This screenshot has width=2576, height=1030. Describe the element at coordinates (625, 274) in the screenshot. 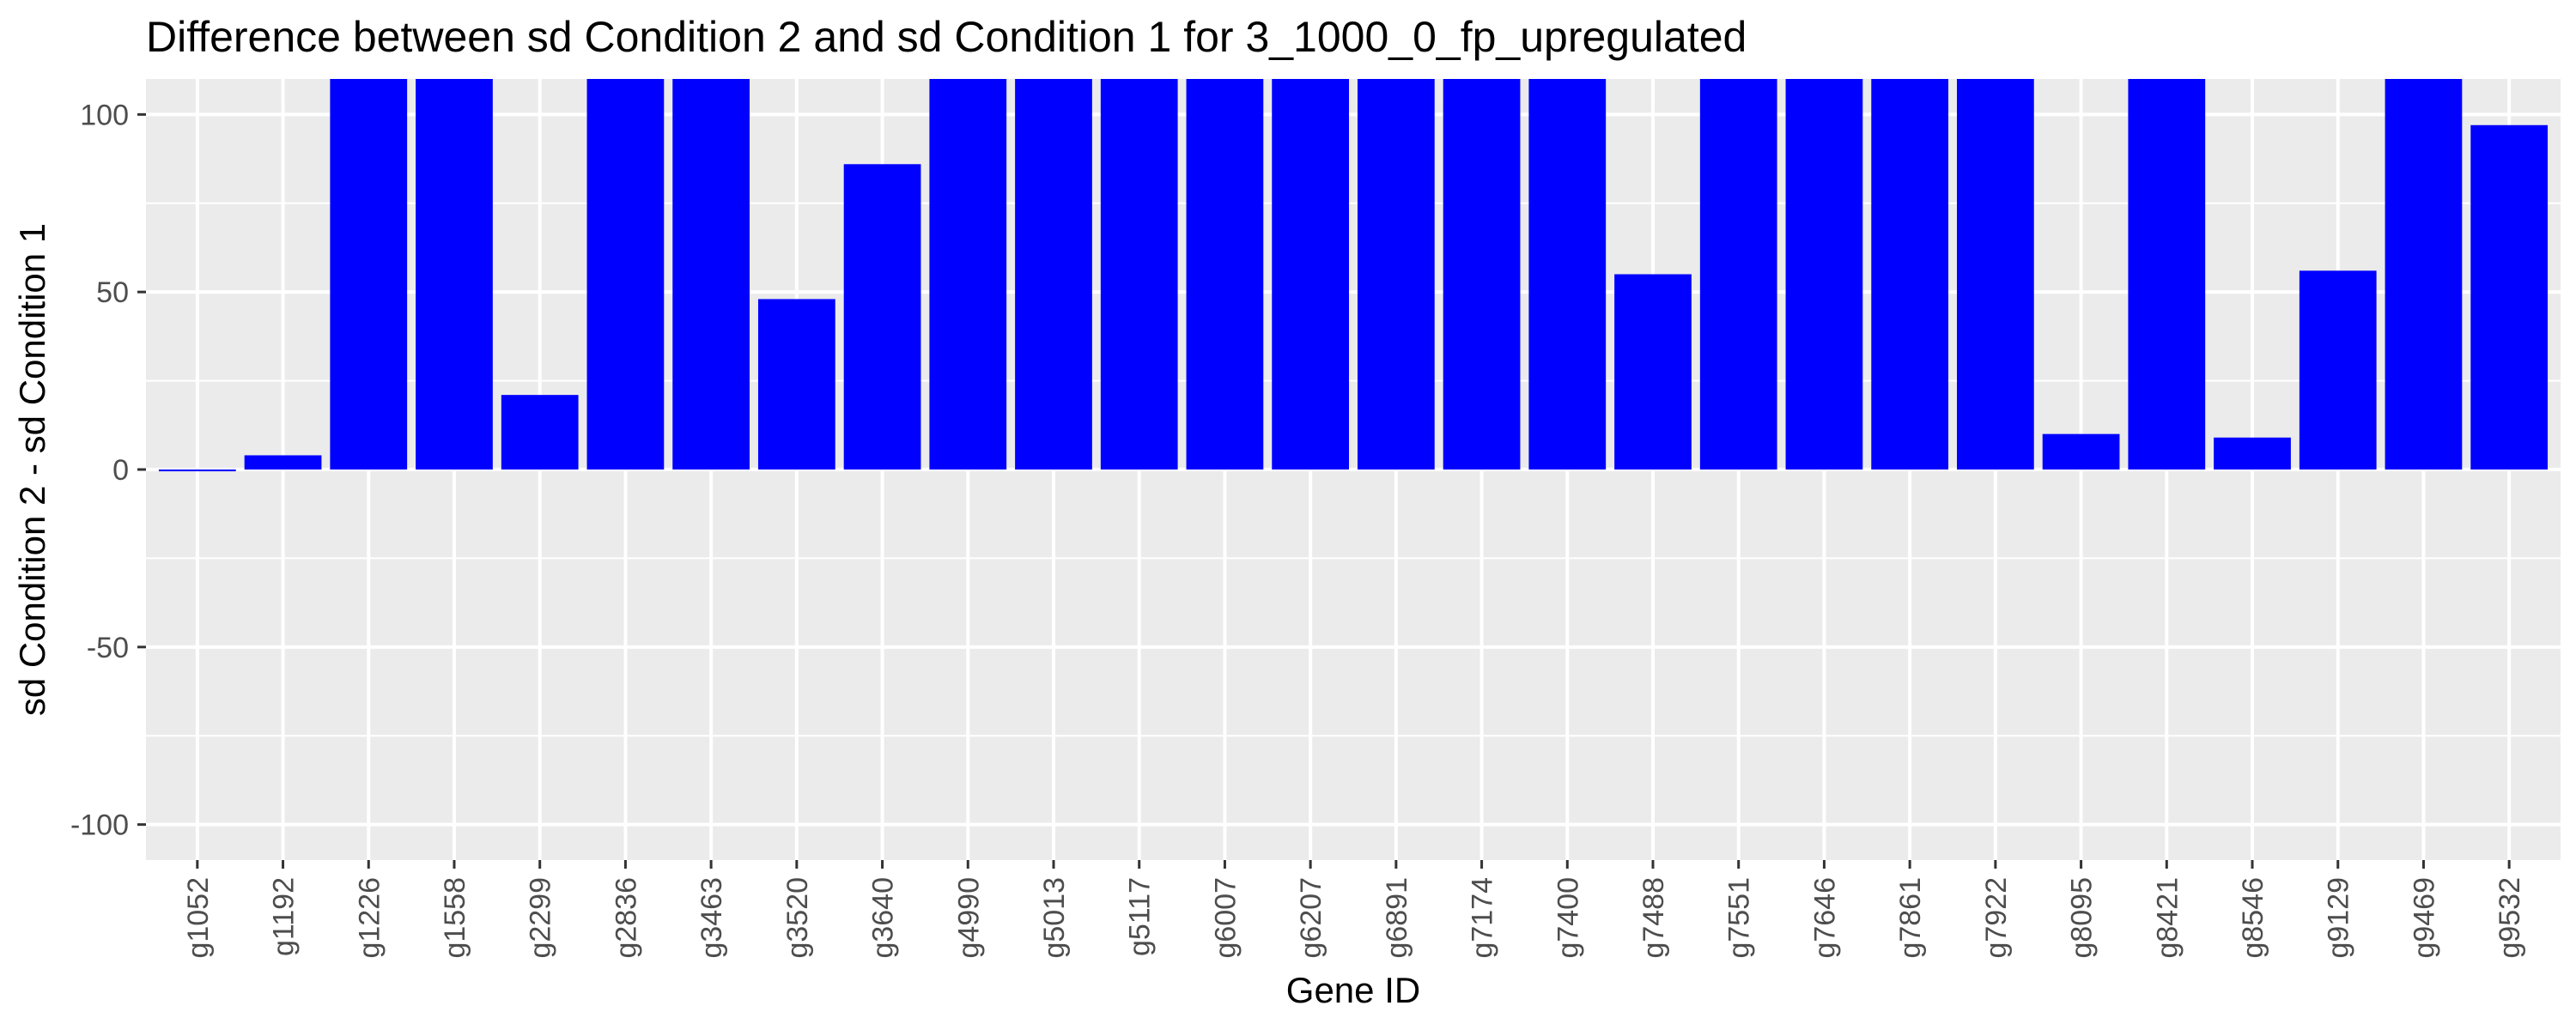

I see `bar-g2836` at that location.